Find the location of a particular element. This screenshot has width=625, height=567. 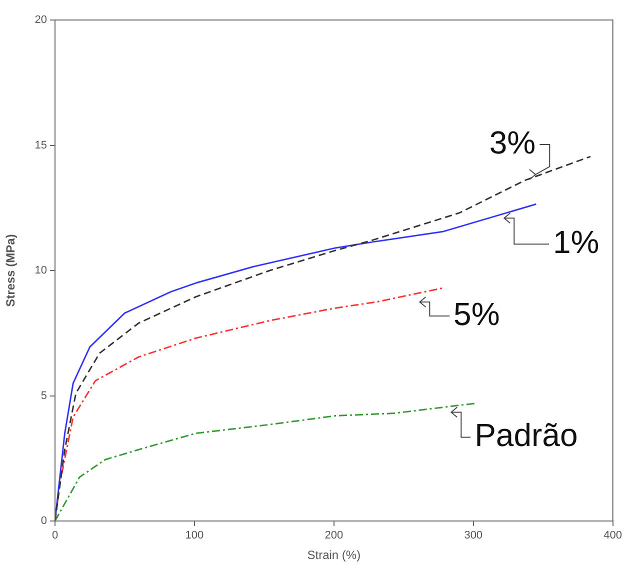

x-tick-label: 200 is located at coordinates (334, 536).